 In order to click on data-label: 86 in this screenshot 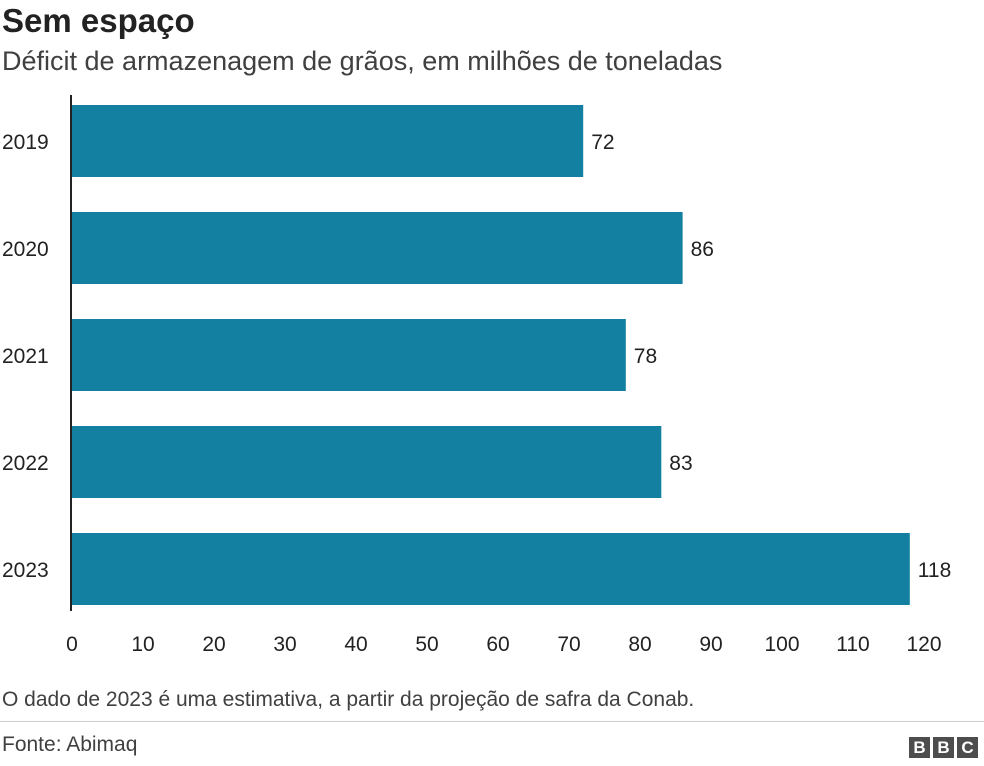, I will do `click(702, 249)`.